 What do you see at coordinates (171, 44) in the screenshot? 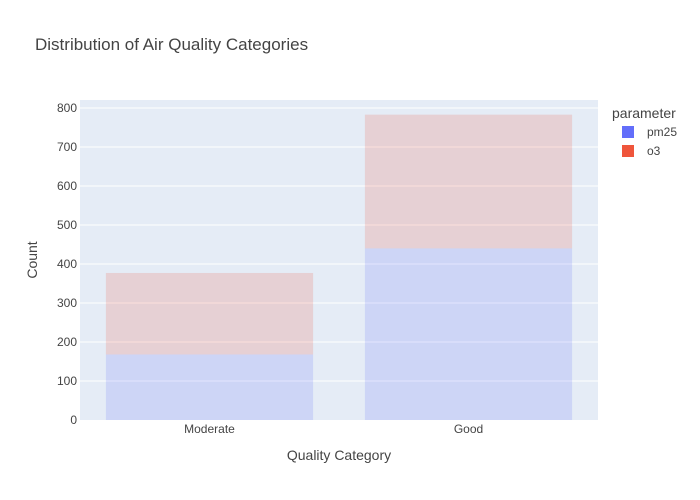
I see `chart-title: Distribution of Air Quality Categories` at bounding box center [171, 44].